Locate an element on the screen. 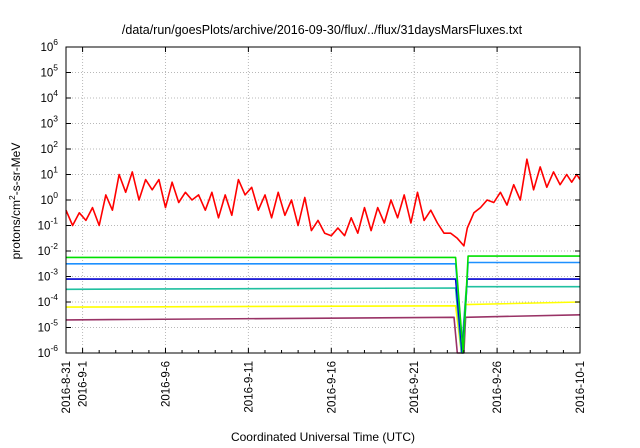  y-tick-exponent: 1 is located at coordinates (55, 170).